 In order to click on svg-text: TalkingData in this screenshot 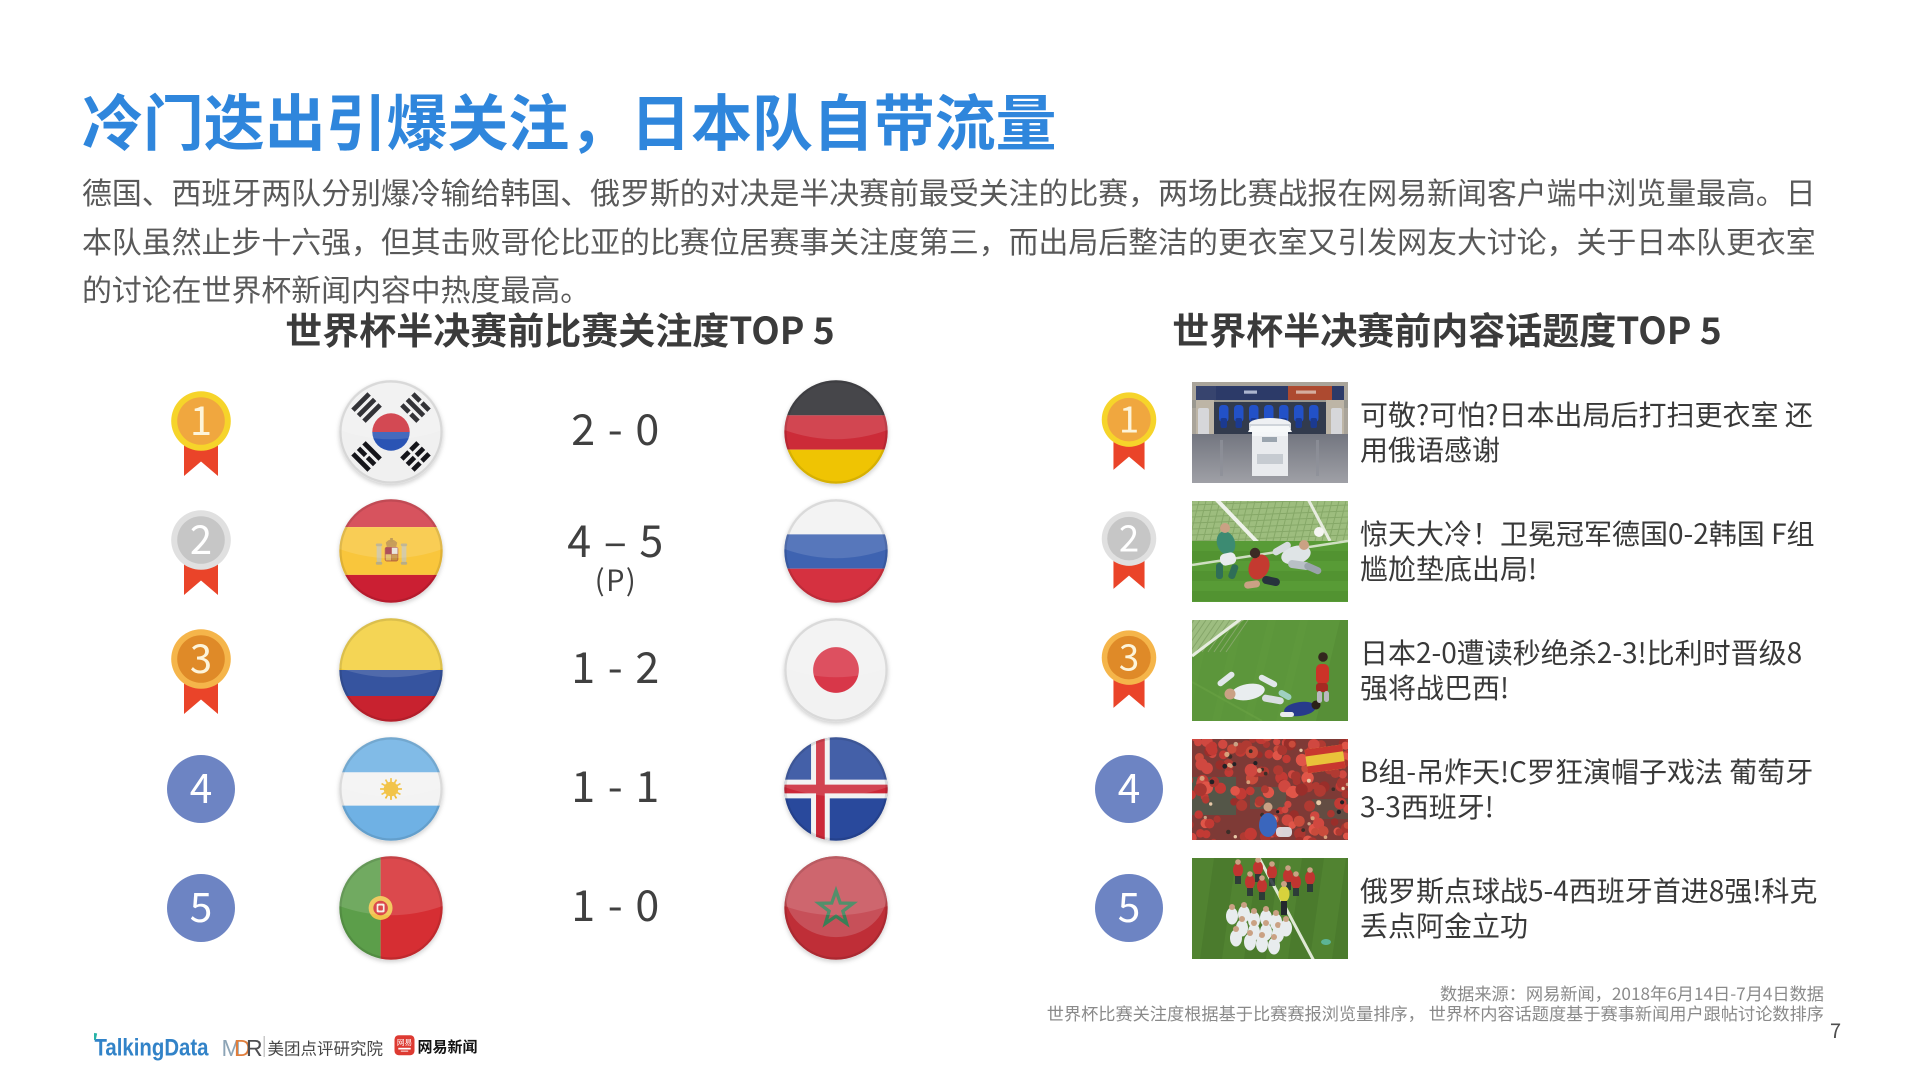, I will do `click(152, 1048)`.